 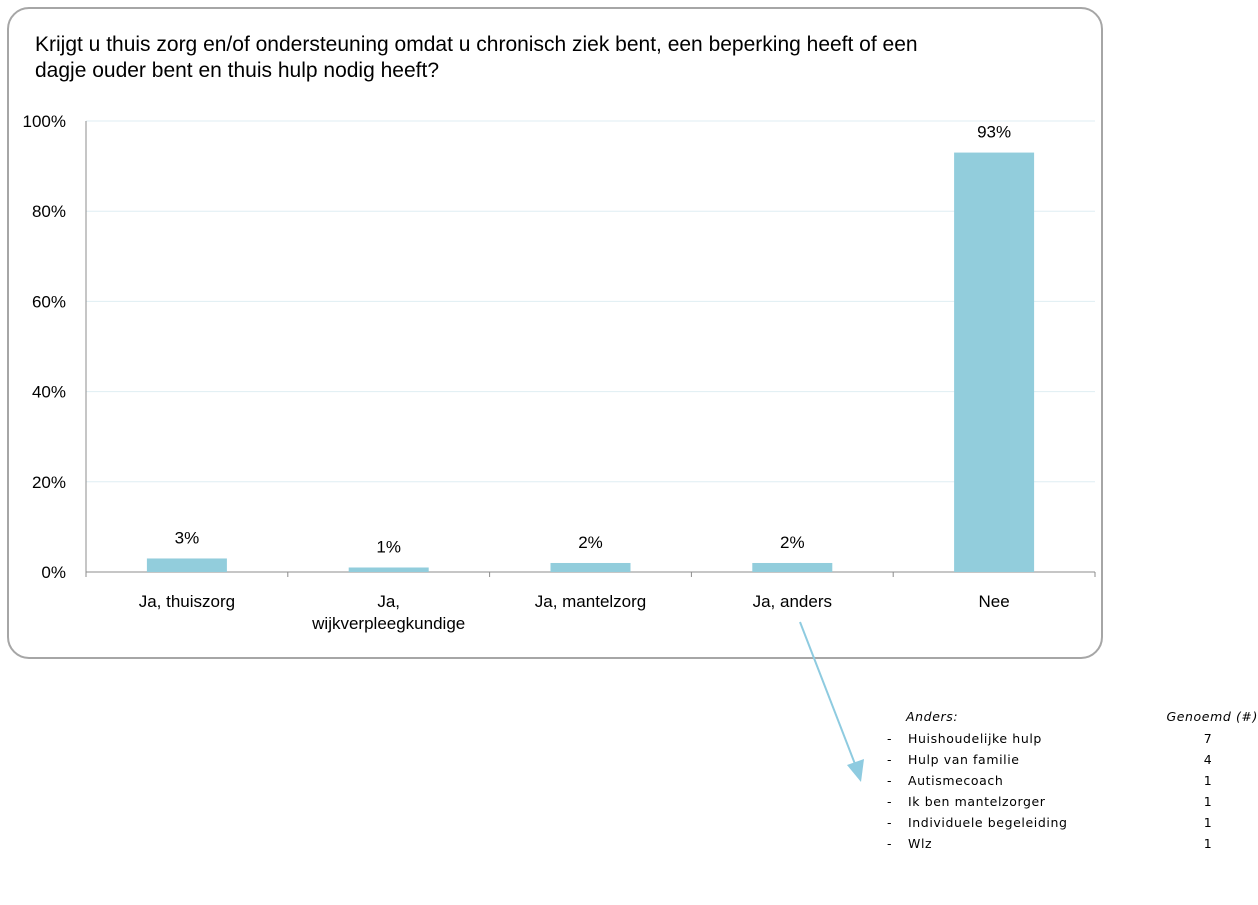 I want to click on data-label: 1%, so click(x=388, y=546).